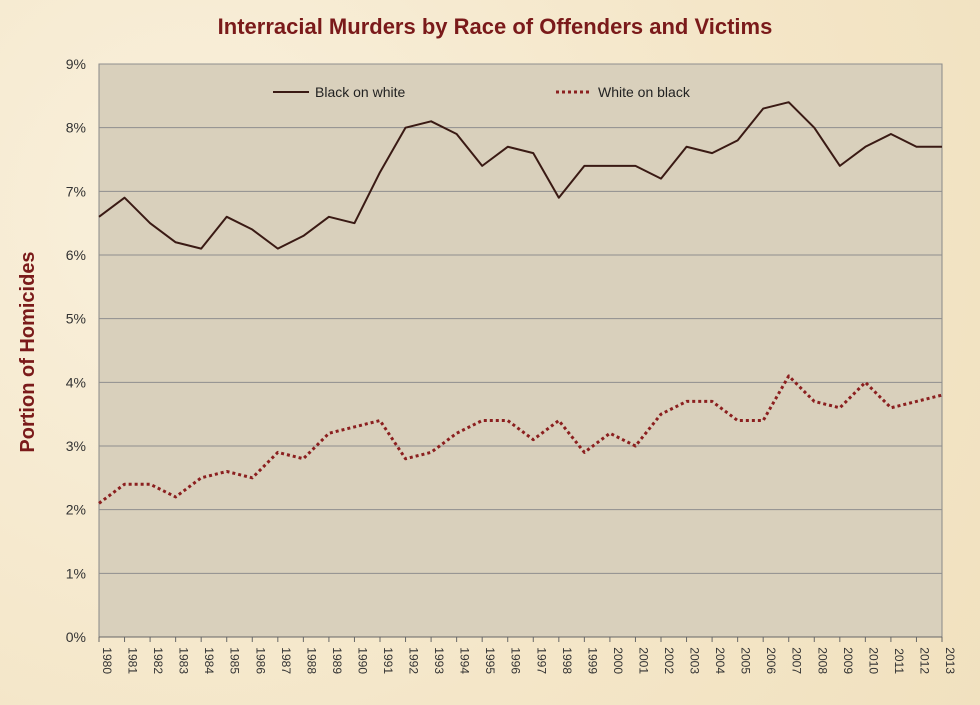  Describe the element at coordinates (541, 660) in the screenshot. I see `x-tick-label: 1997` at that location.